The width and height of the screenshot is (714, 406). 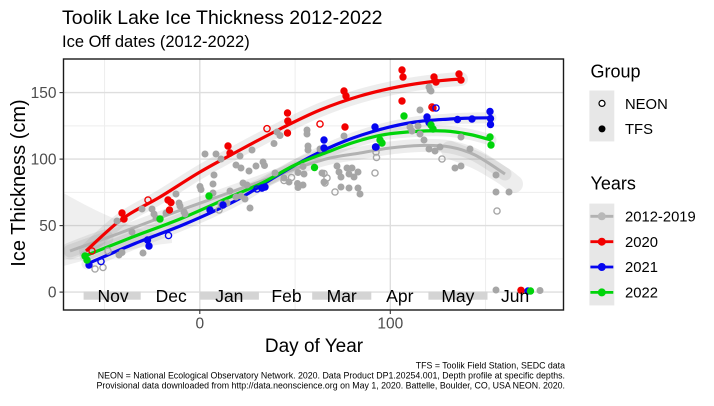 What do you see at coordinates (457, 296) in the screenshot?
I see `svg-text: May` at bounding box center [457, 296].